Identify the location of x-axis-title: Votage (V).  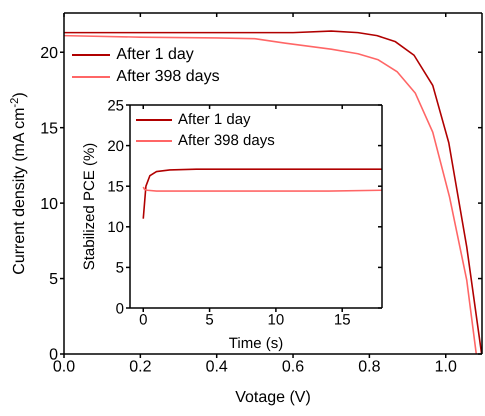
(273, 397).